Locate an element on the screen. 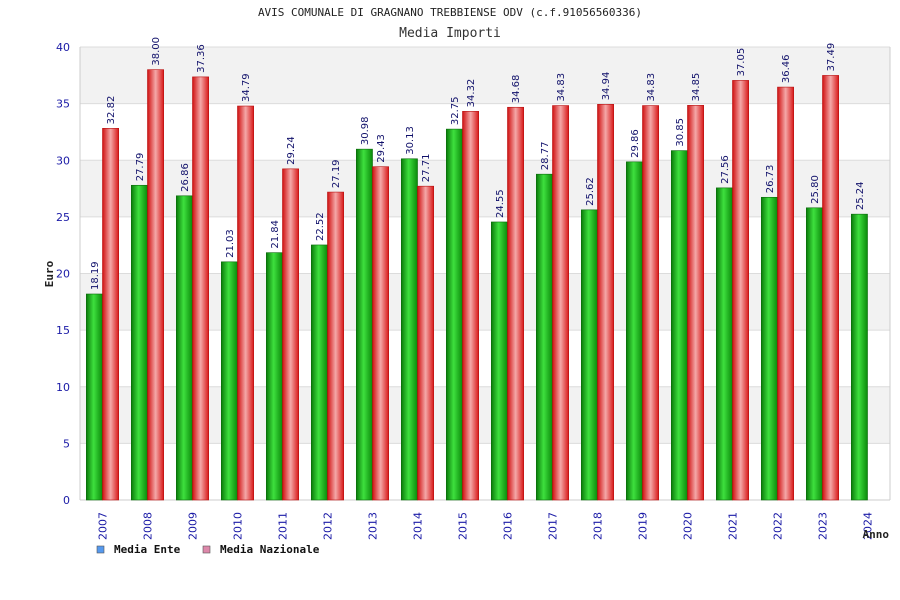 The height and width of the screenshot is (600, 900). y-tick-label: 0 is located at coordinates (66, 500).